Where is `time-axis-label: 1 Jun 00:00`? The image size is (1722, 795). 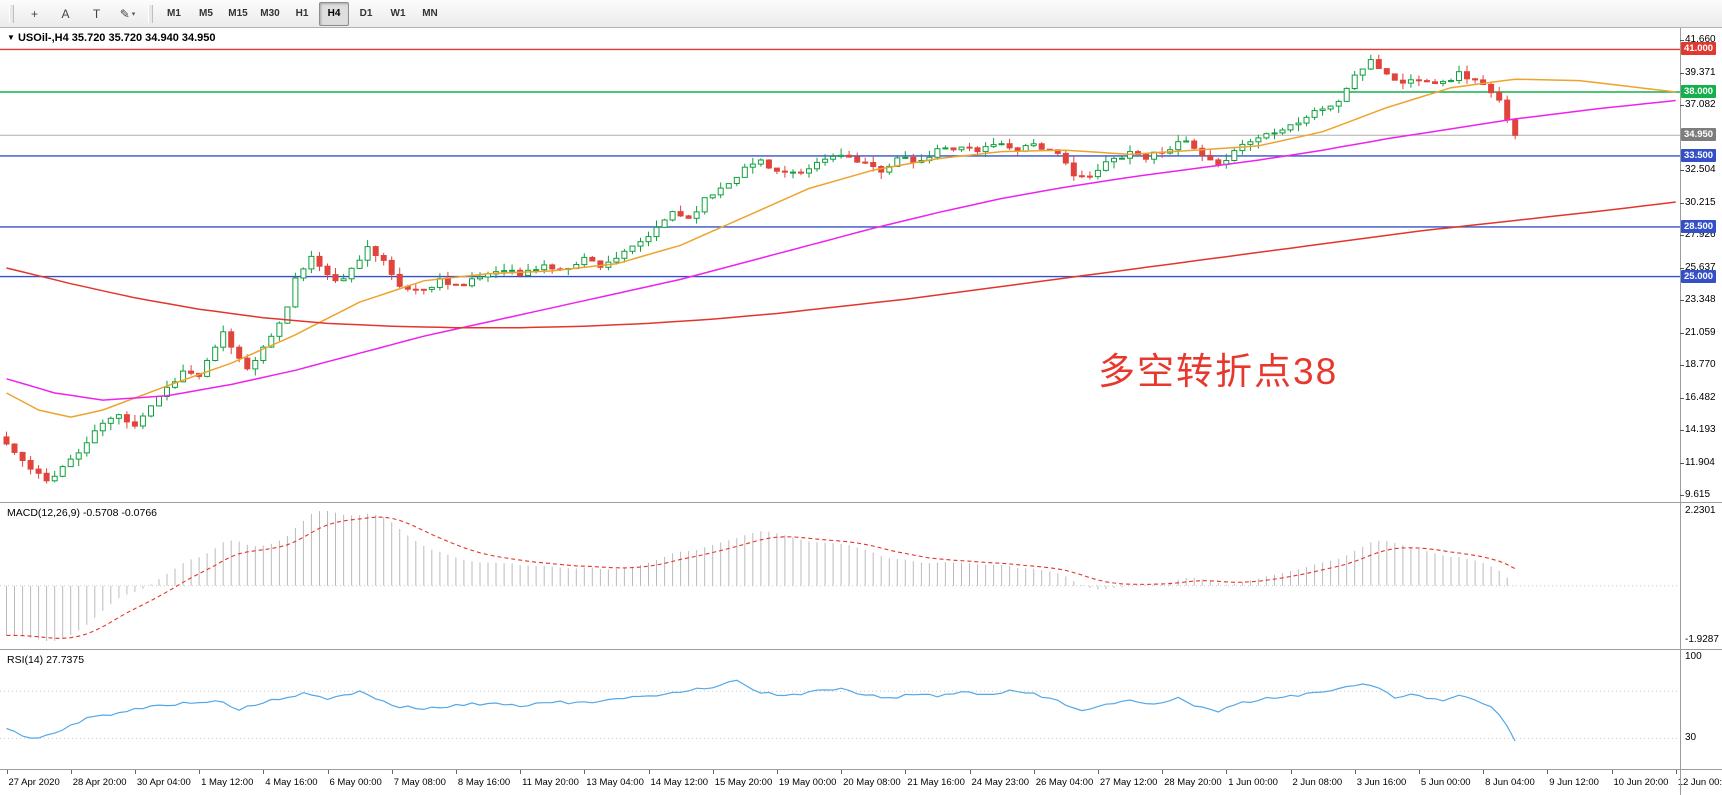 time-axis-label: 1 Jun 00:00 is located at coordinates (1253, 782).